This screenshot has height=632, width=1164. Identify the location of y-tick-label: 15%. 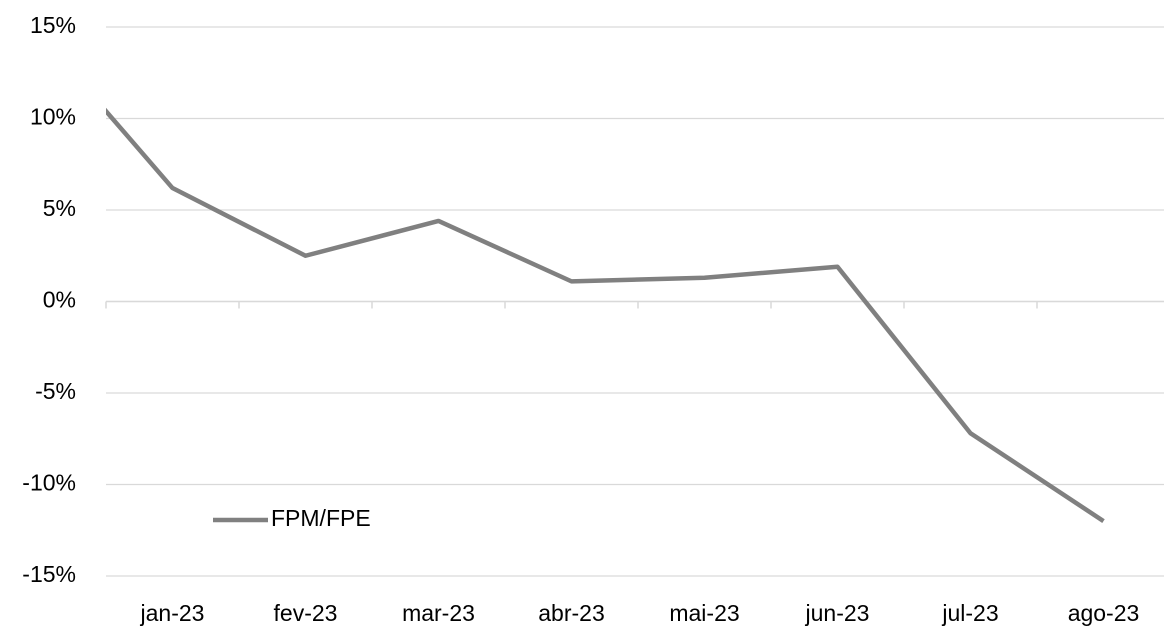
(53, 25).